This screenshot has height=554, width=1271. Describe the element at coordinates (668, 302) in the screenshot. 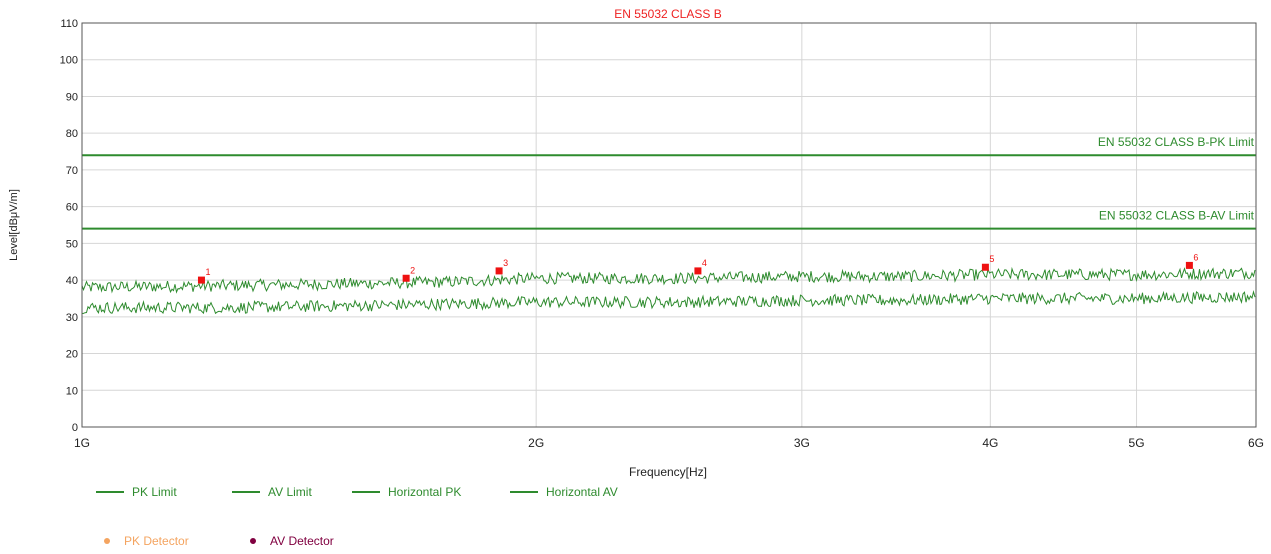

I see `series-horizontal-av` at that location.